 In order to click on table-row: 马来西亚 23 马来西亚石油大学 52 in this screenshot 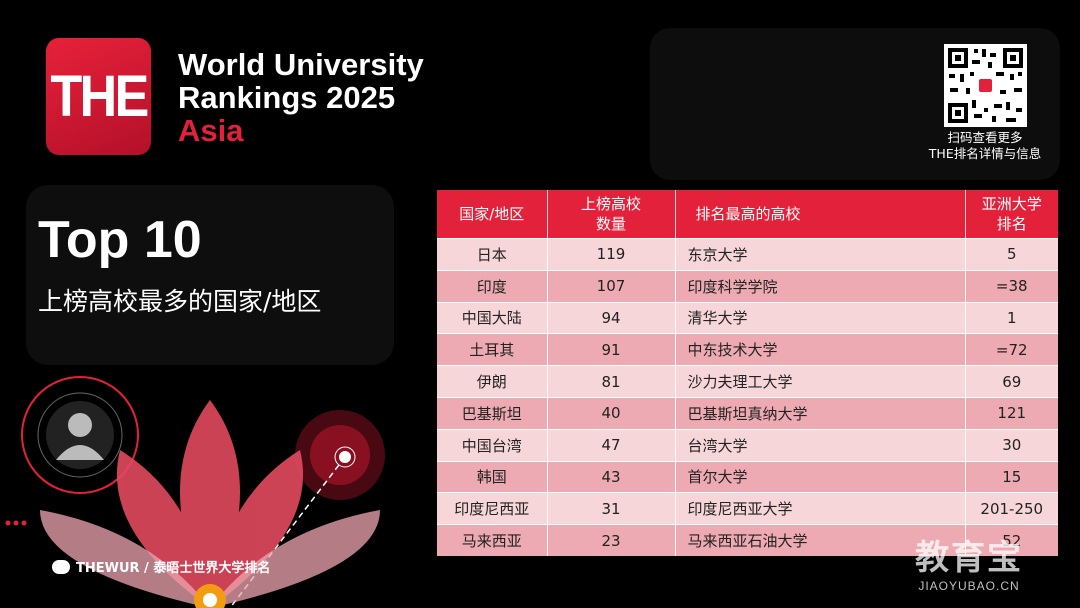, I will do `click(747, 540)`.